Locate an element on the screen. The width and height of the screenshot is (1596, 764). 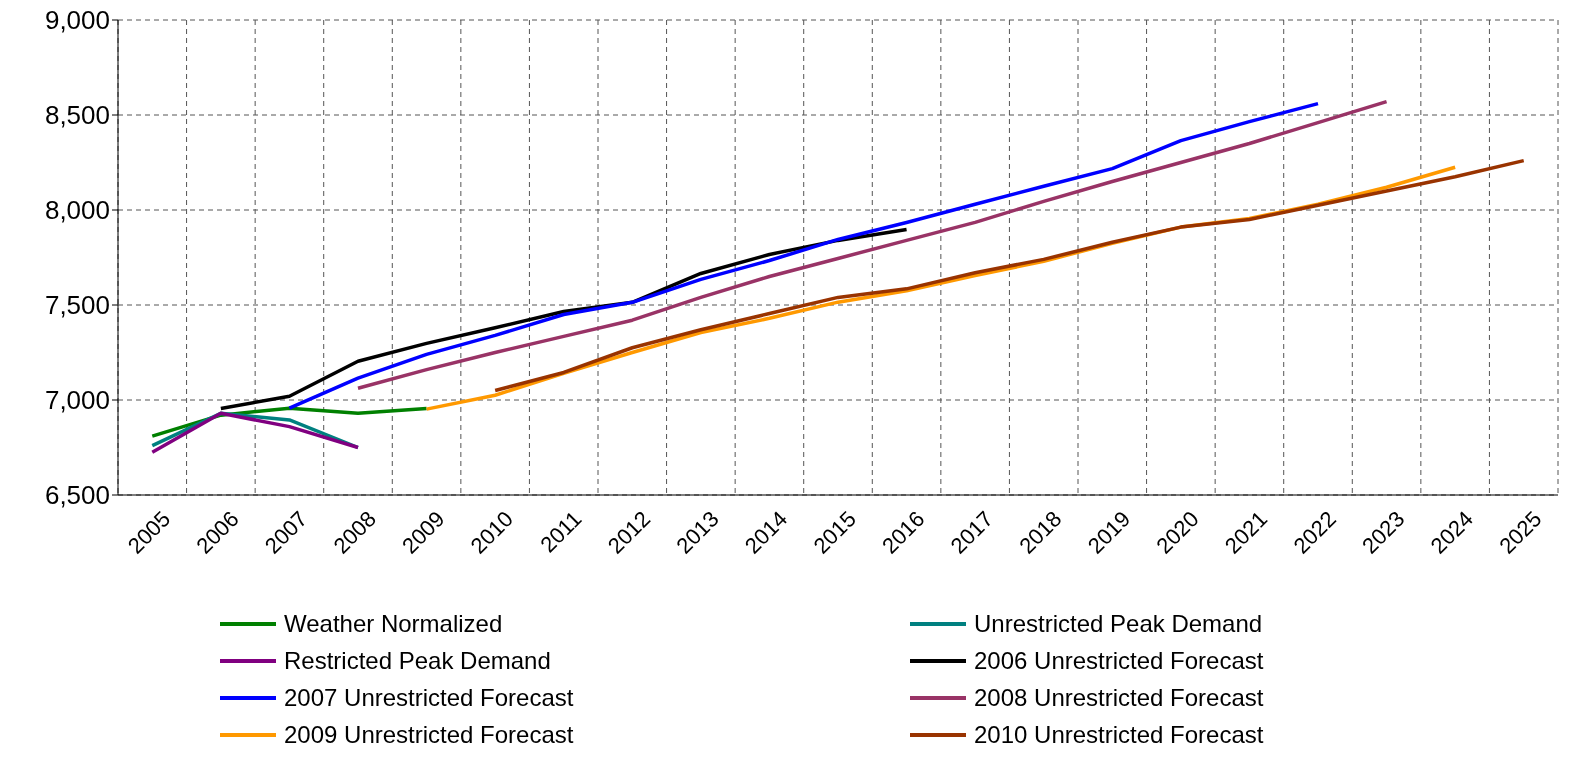
legend-label: 2010 Unrestricted Forecast is located at coordinates (1119, 734).